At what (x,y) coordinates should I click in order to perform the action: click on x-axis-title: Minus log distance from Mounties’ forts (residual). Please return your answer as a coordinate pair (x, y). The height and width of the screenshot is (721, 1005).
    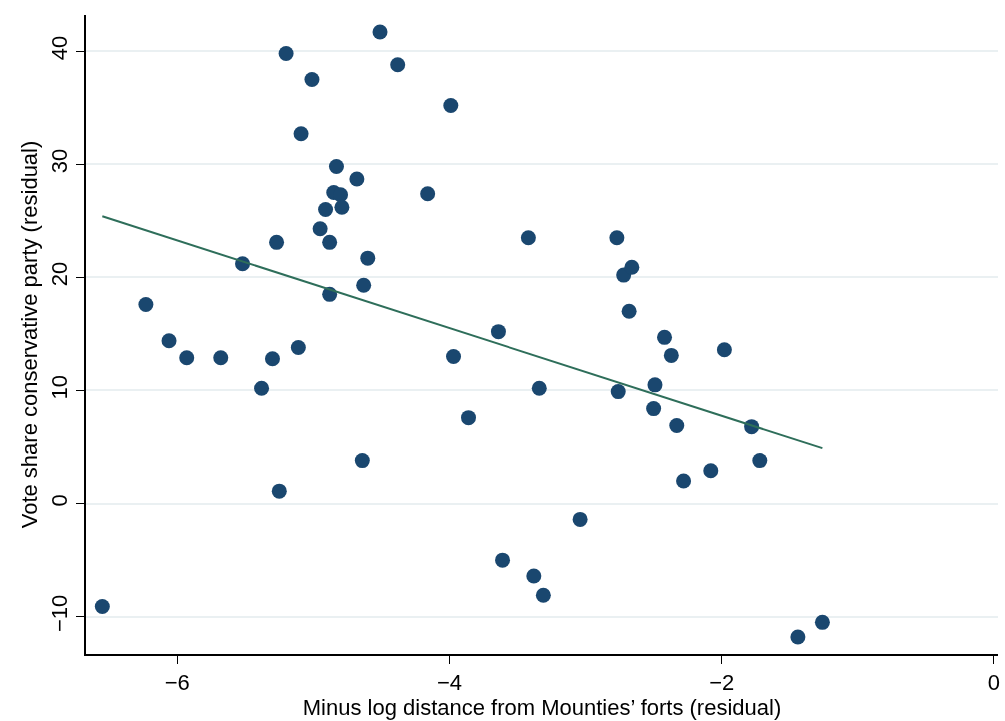
    Looking at the image, I should click on (542, 708).